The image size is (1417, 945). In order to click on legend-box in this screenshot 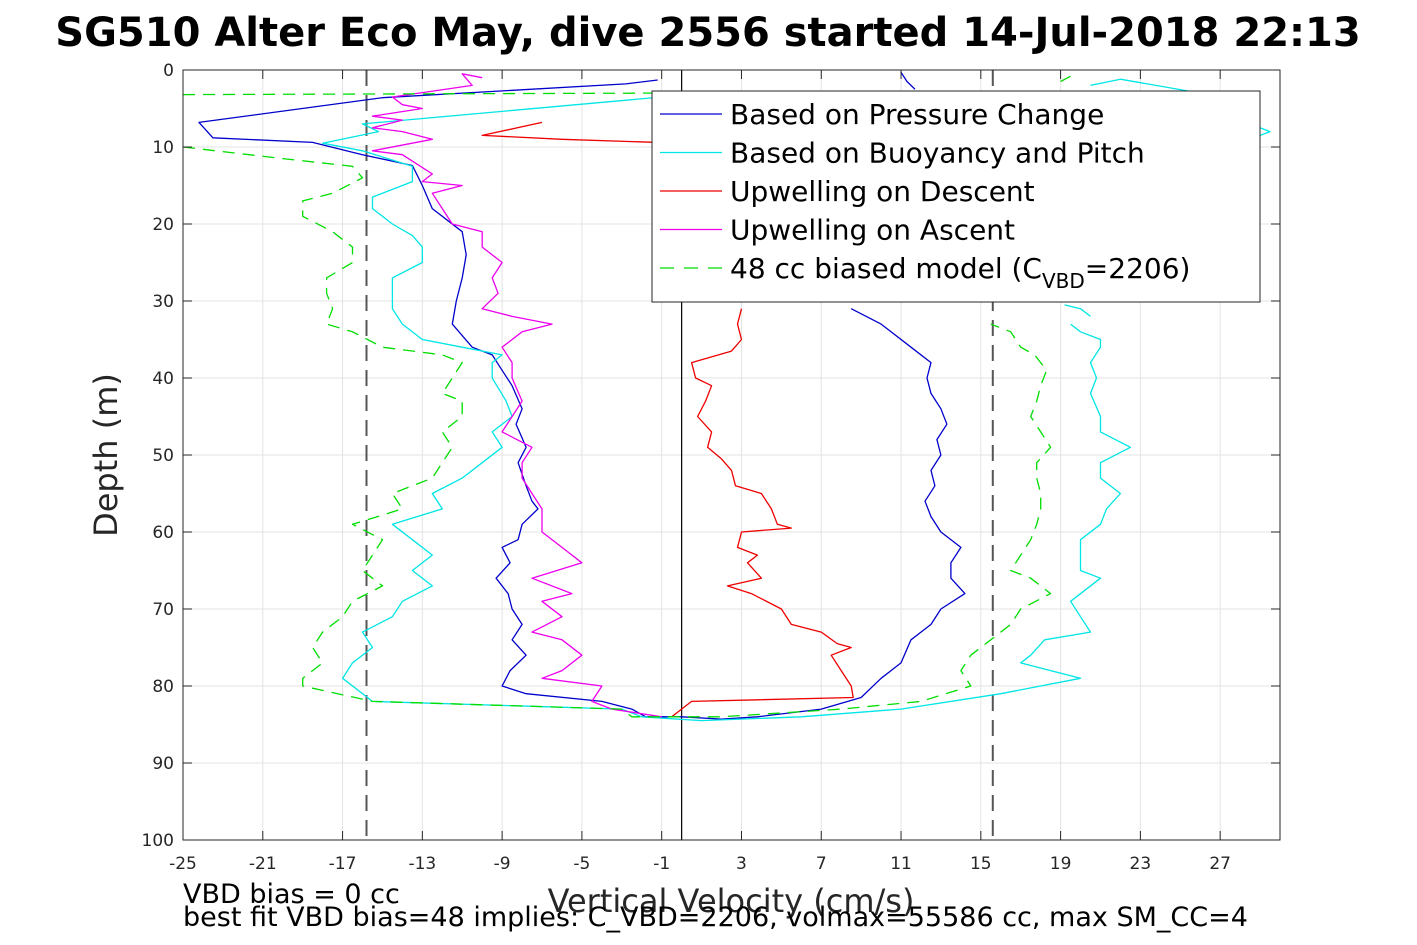, I will do `click(956, 196)`.